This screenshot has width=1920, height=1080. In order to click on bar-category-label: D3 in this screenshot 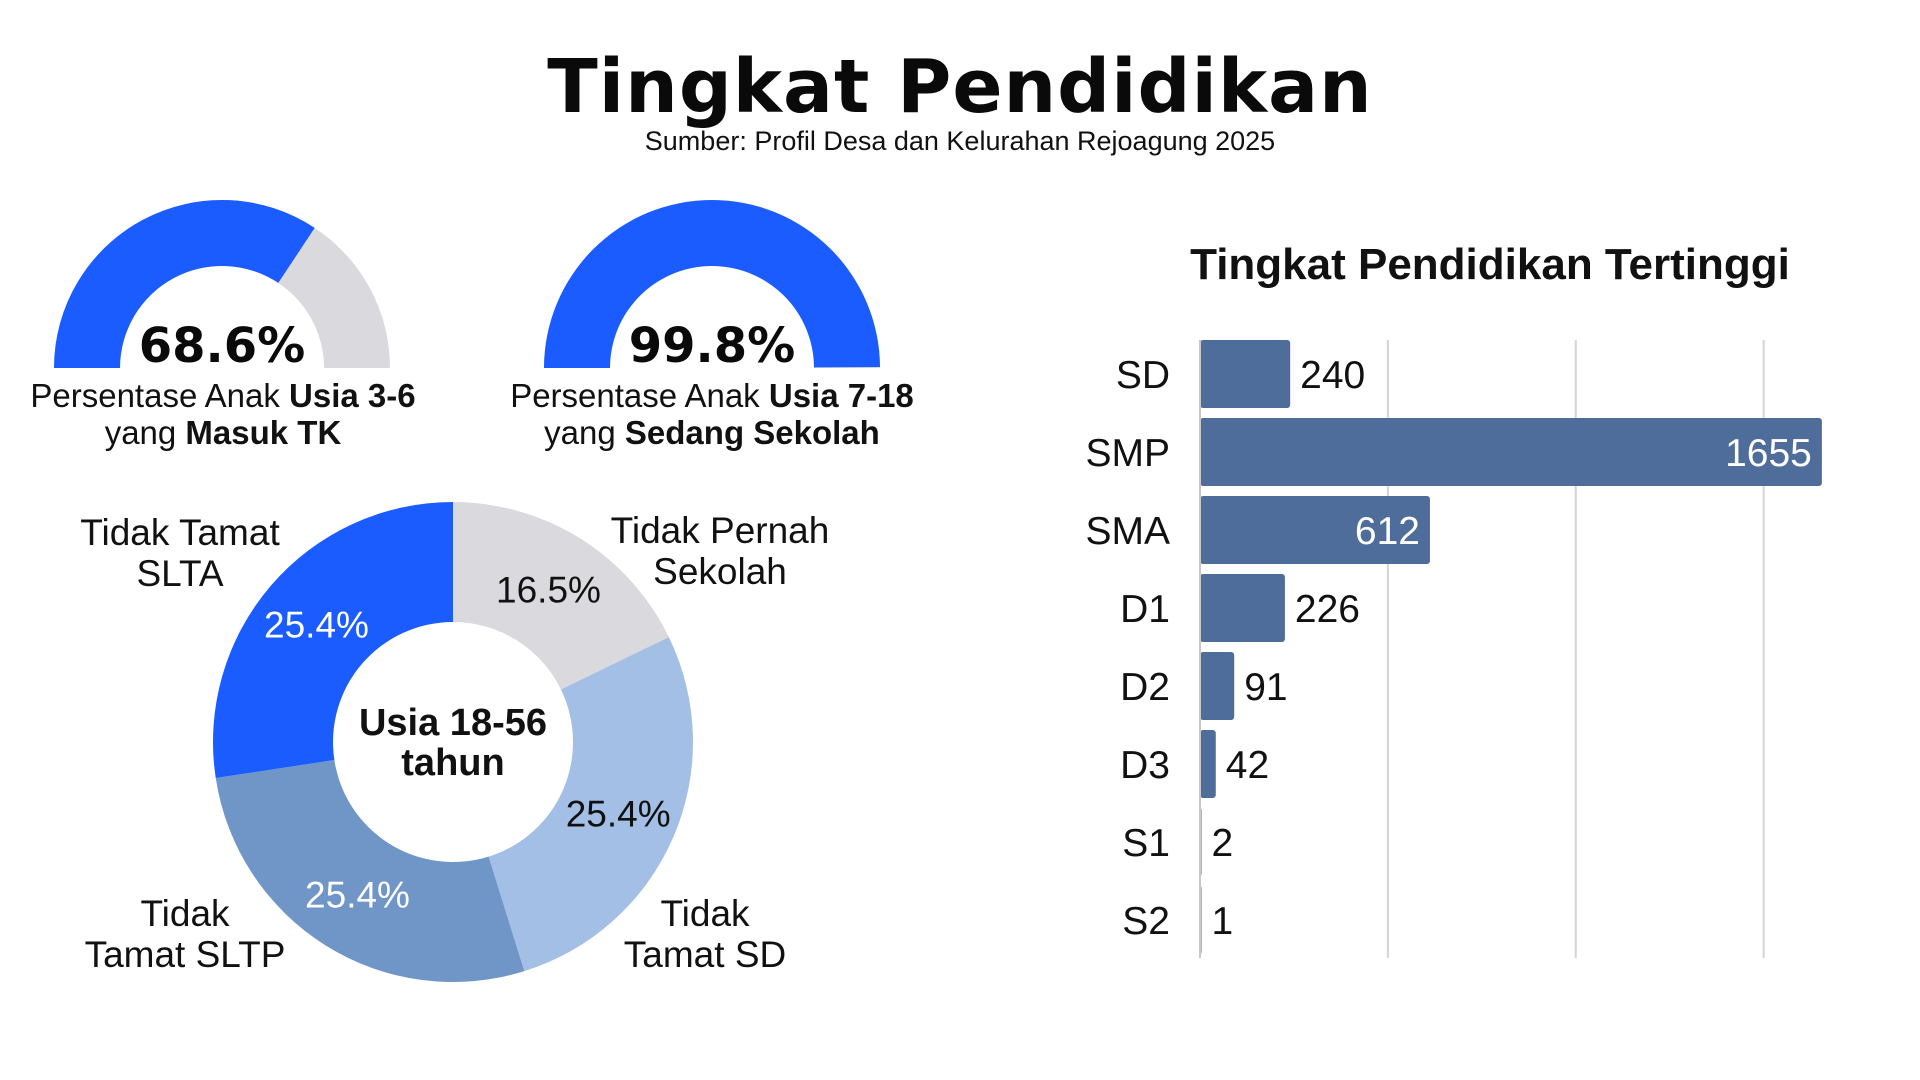, I will do `click(1145, 765)`.